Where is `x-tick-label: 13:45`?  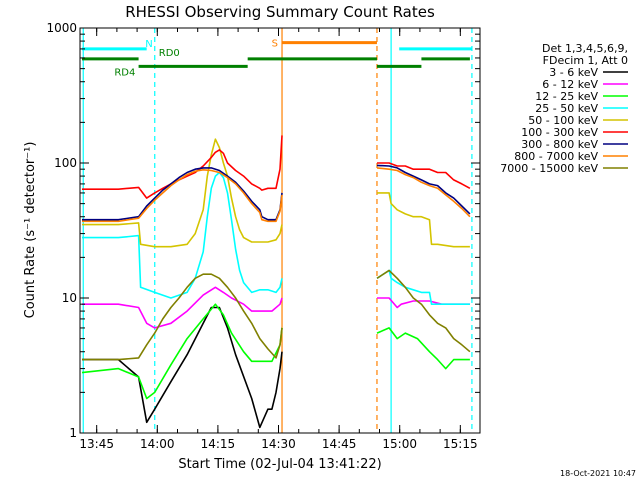
x-tick-label: 13:45 is located at coordinates (96, 444).